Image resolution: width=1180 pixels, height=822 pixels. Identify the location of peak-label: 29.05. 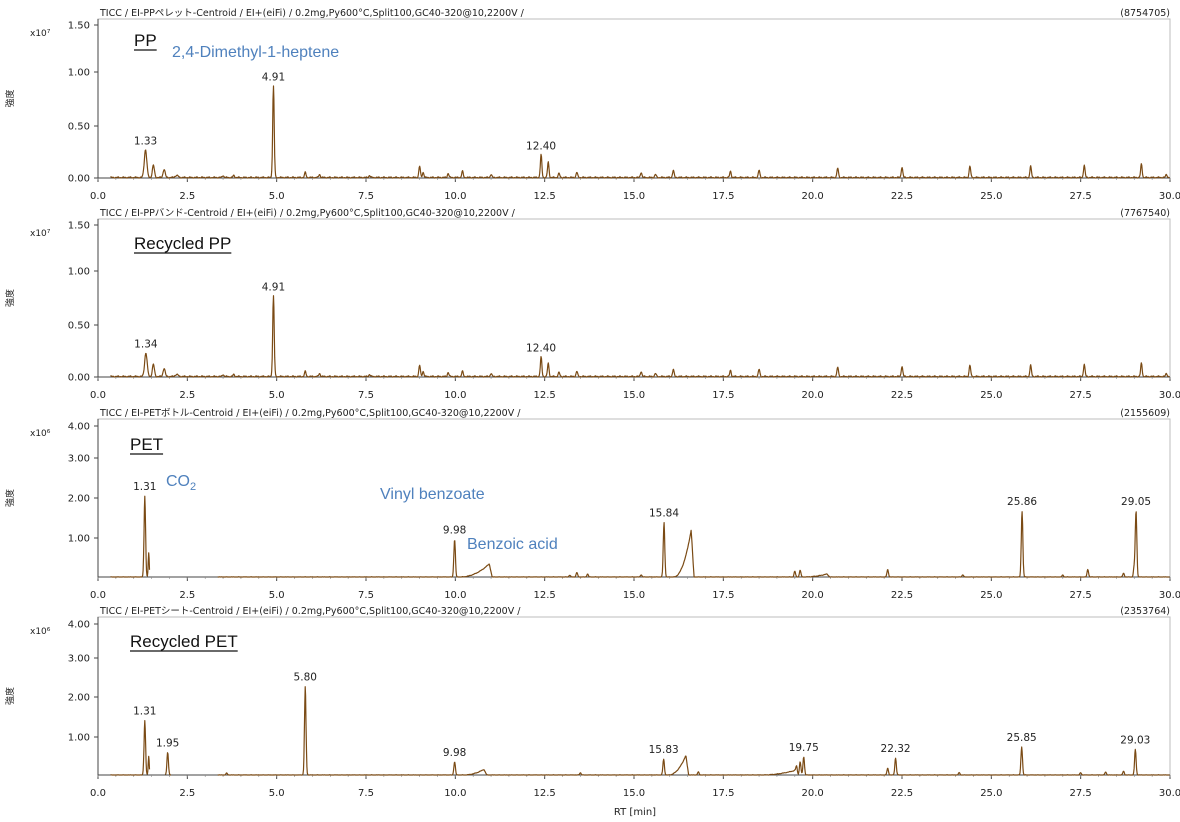
(1136, 502).